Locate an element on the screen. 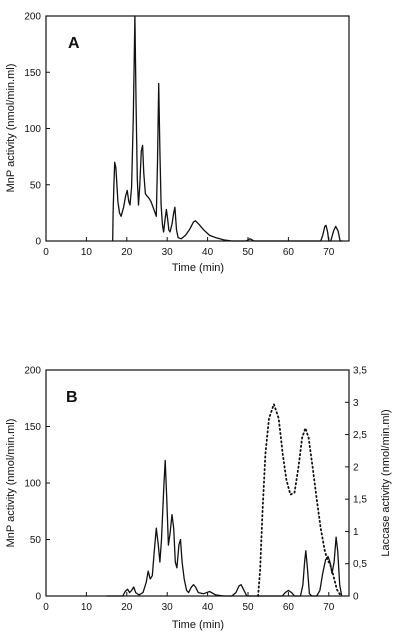  panel-a-xlabel: Time (min) is located at coordinates (198, 268).